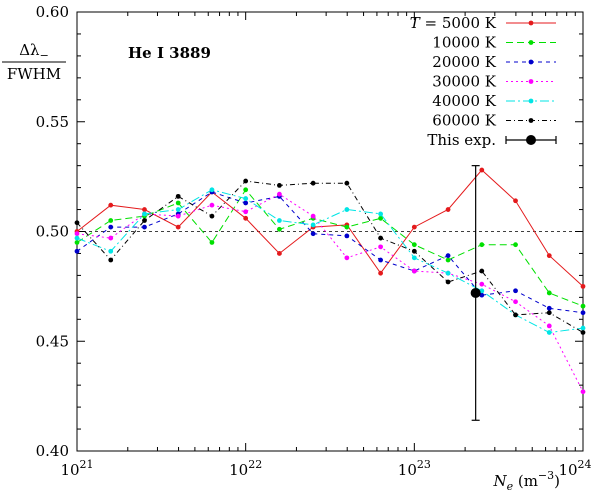 This screenshot has width=600, height=492. I want to click on legend-label-3: 30000 K, so click(464, 82).